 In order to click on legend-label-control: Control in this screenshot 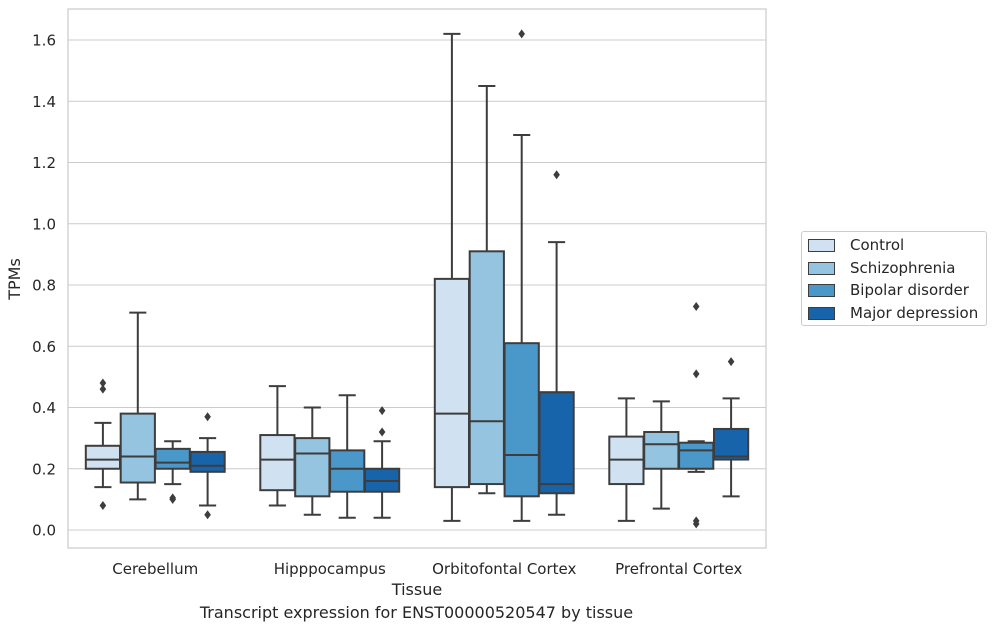, I will do `click(877, 245)`.